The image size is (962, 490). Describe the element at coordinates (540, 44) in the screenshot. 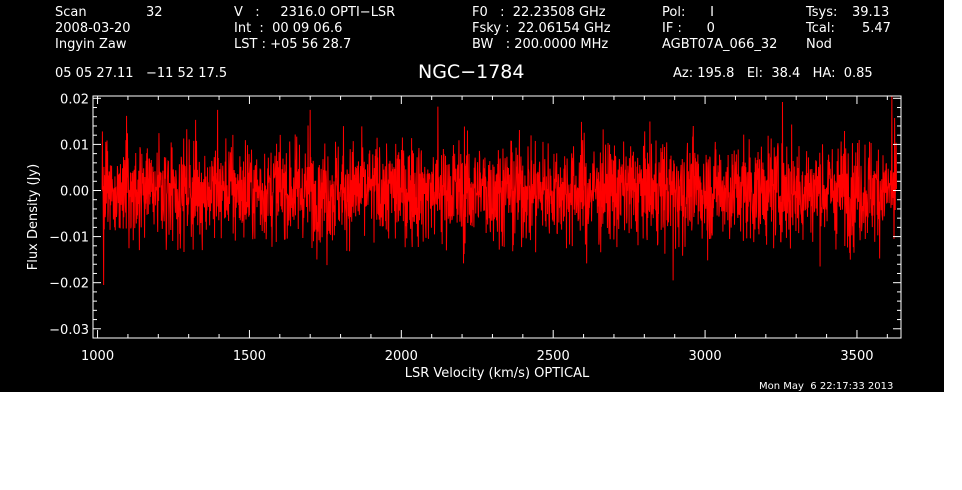

I see `bandwidth-line: BW : 200.0000 MHz` at that location.